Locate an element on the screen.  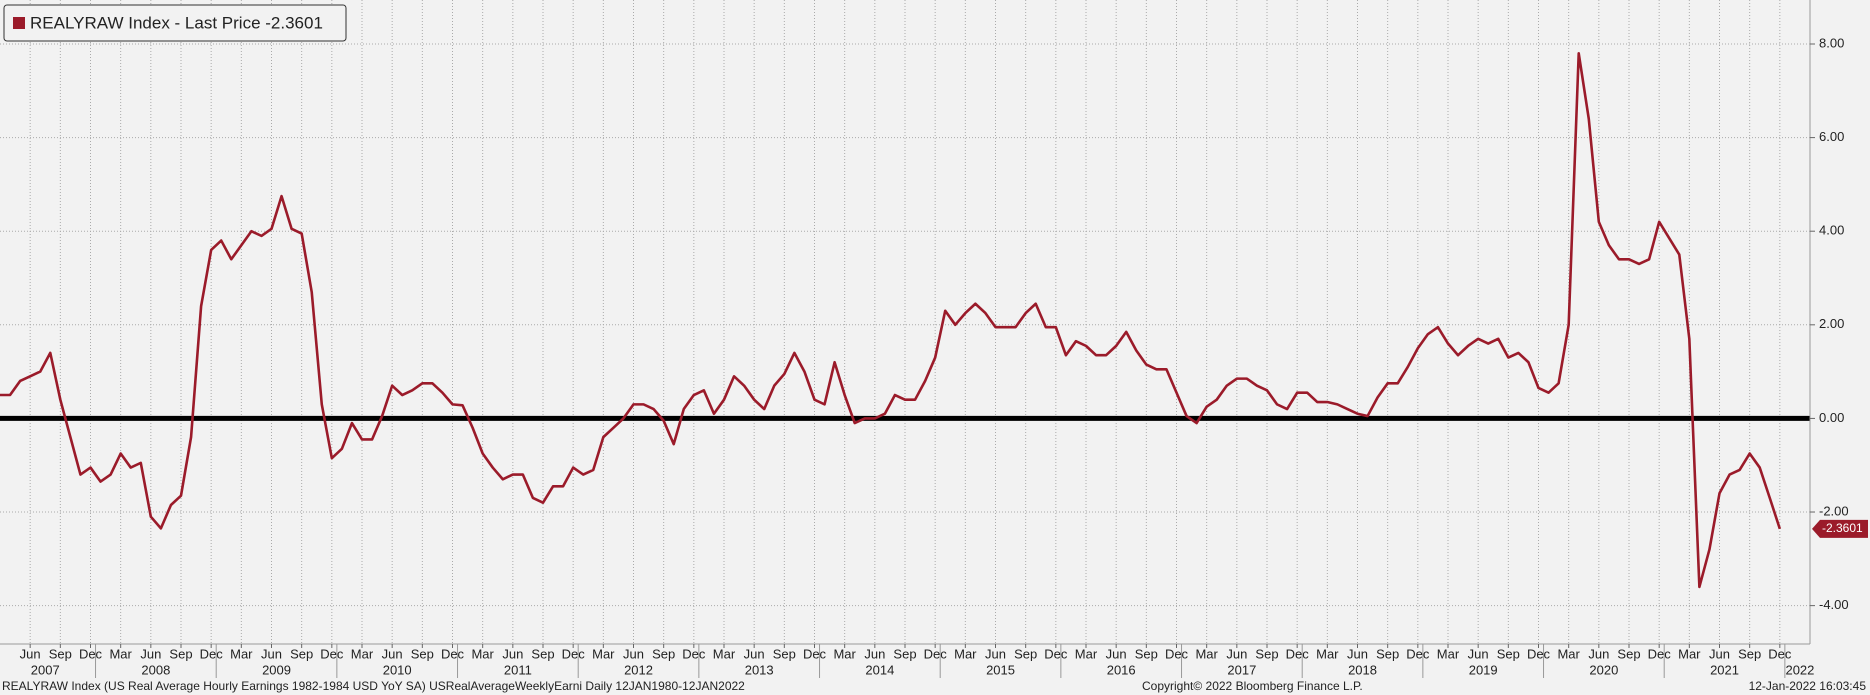
year-label: 2021 is located at coordinates (1724, 669).